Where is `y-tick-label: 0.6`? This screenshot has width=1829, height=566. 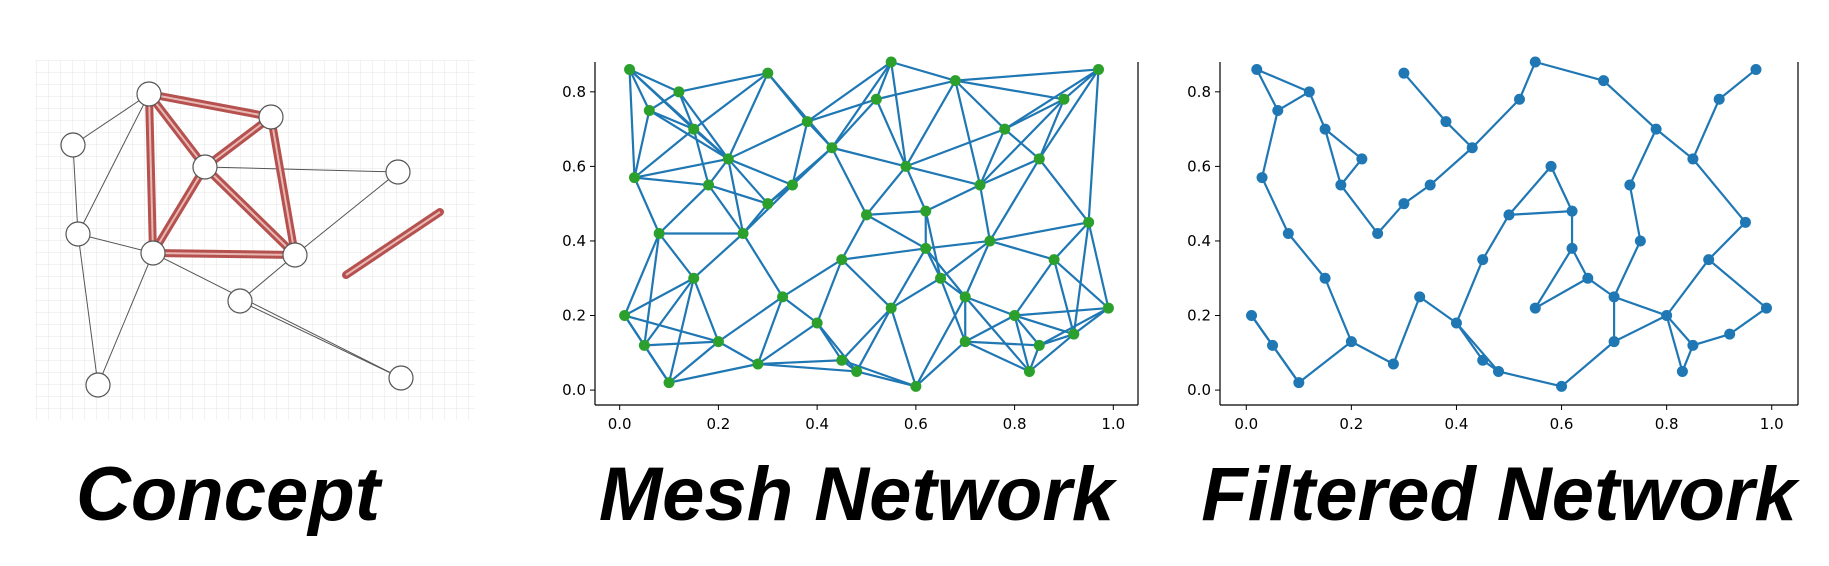
y-tick-label: 0.6 is located at coordinates (1199, 166).